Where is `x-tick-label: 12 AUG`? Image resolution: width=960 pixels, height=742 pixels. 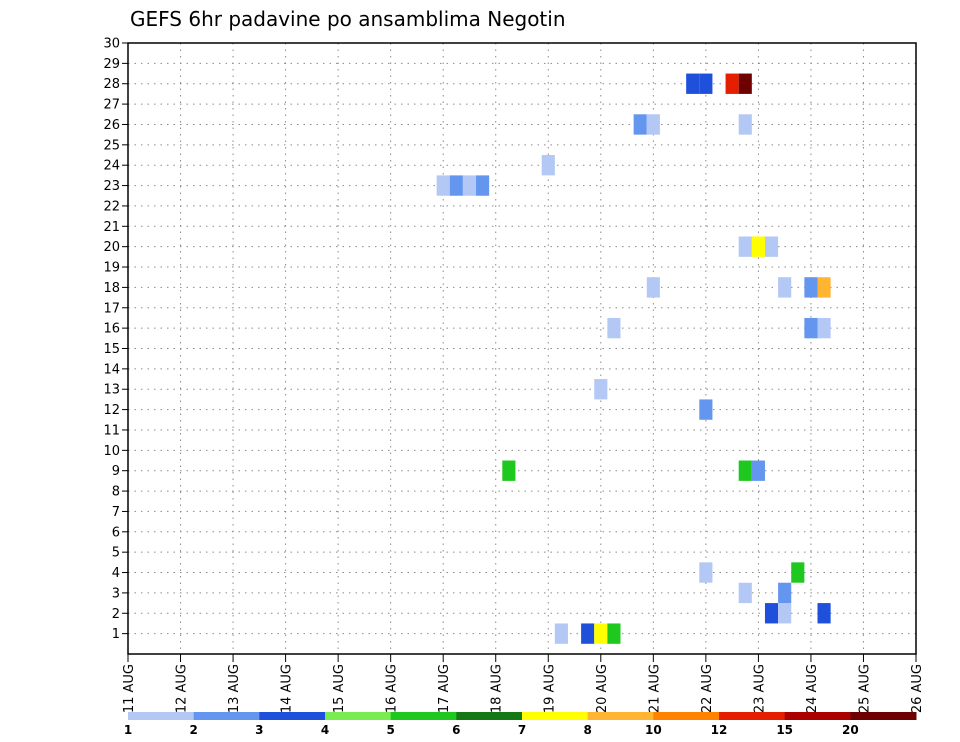
x-tick-label: 12 AUG is located at coordinates (182, 688).